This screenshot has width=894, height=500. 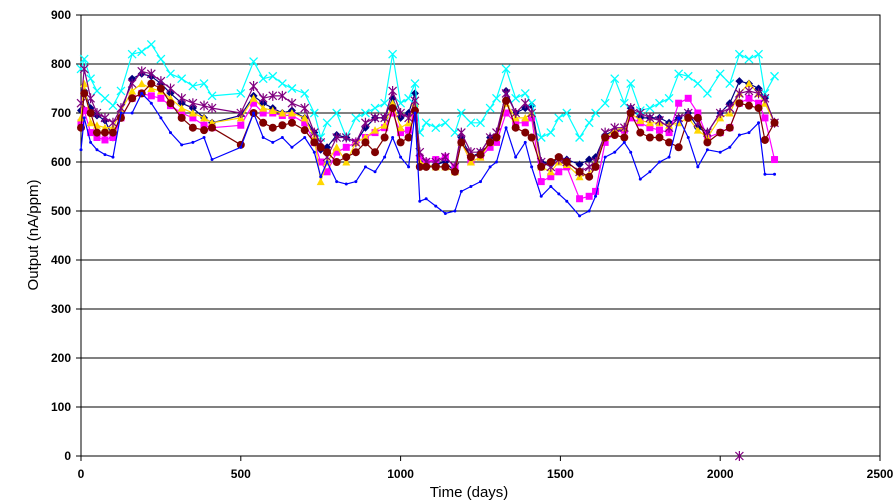 What do you see at coordinates (61, 407) in the screenshot?
I see `y-tick-label: 100` at bounding box center [61, 407].